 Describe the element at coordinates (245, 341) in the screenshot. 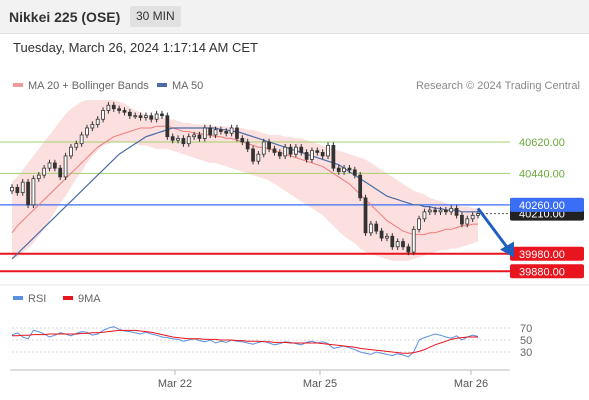

I see `series-9ma` at that location.